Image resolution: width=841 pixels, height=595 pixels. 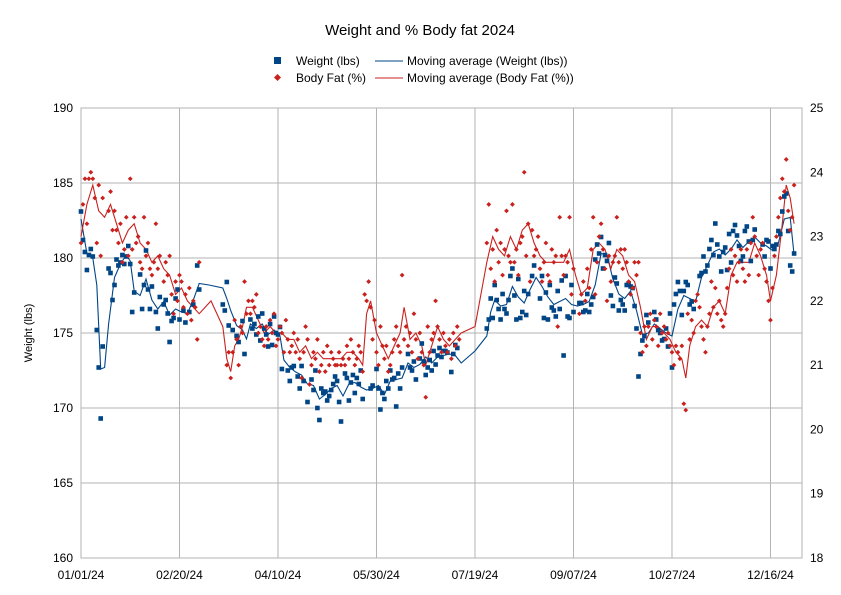 What do you see at coordinates (63, 108) in the screenshot?
I see `y-tick-label: 190` at bounding box center [63, 108].